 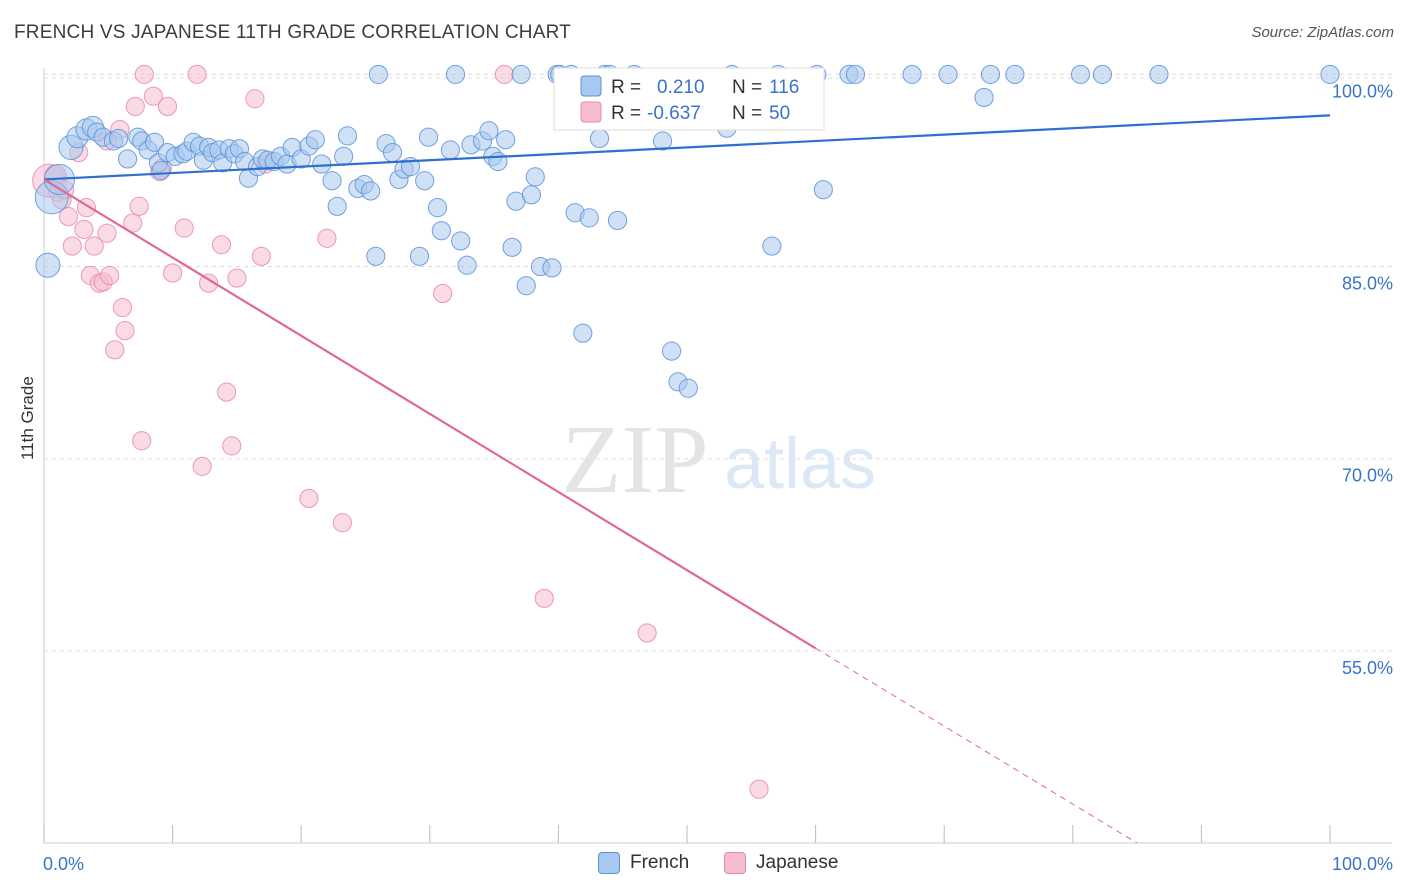 I want to click on x-tick-label-end: 100.0%, so click(x=1362, y=864).